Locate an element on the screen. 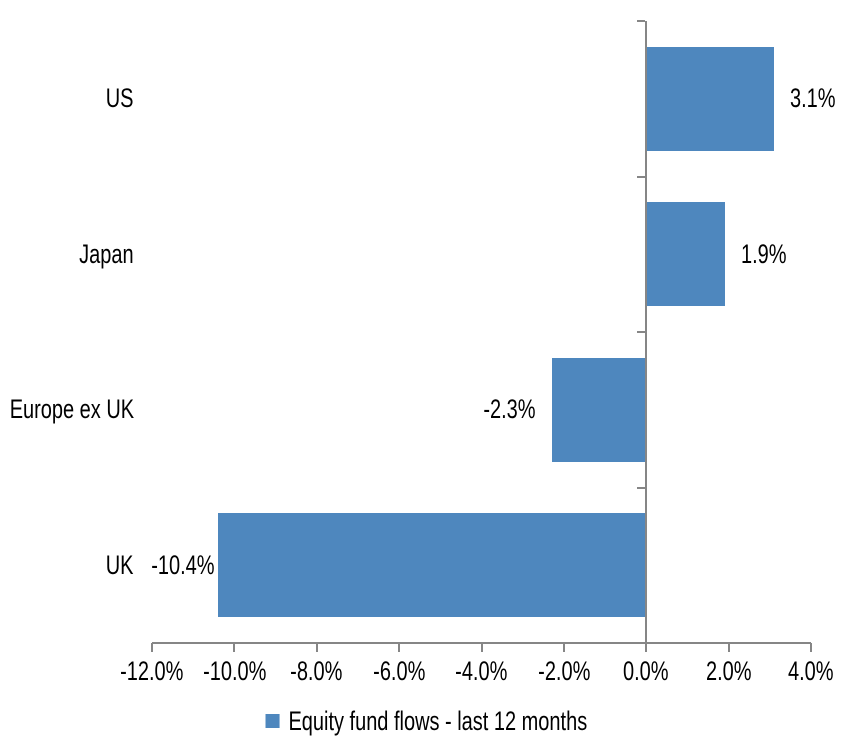 The image size is (852, 747). x-axis-tick-label-text: -4.0% is located at coordinates (481, 670).